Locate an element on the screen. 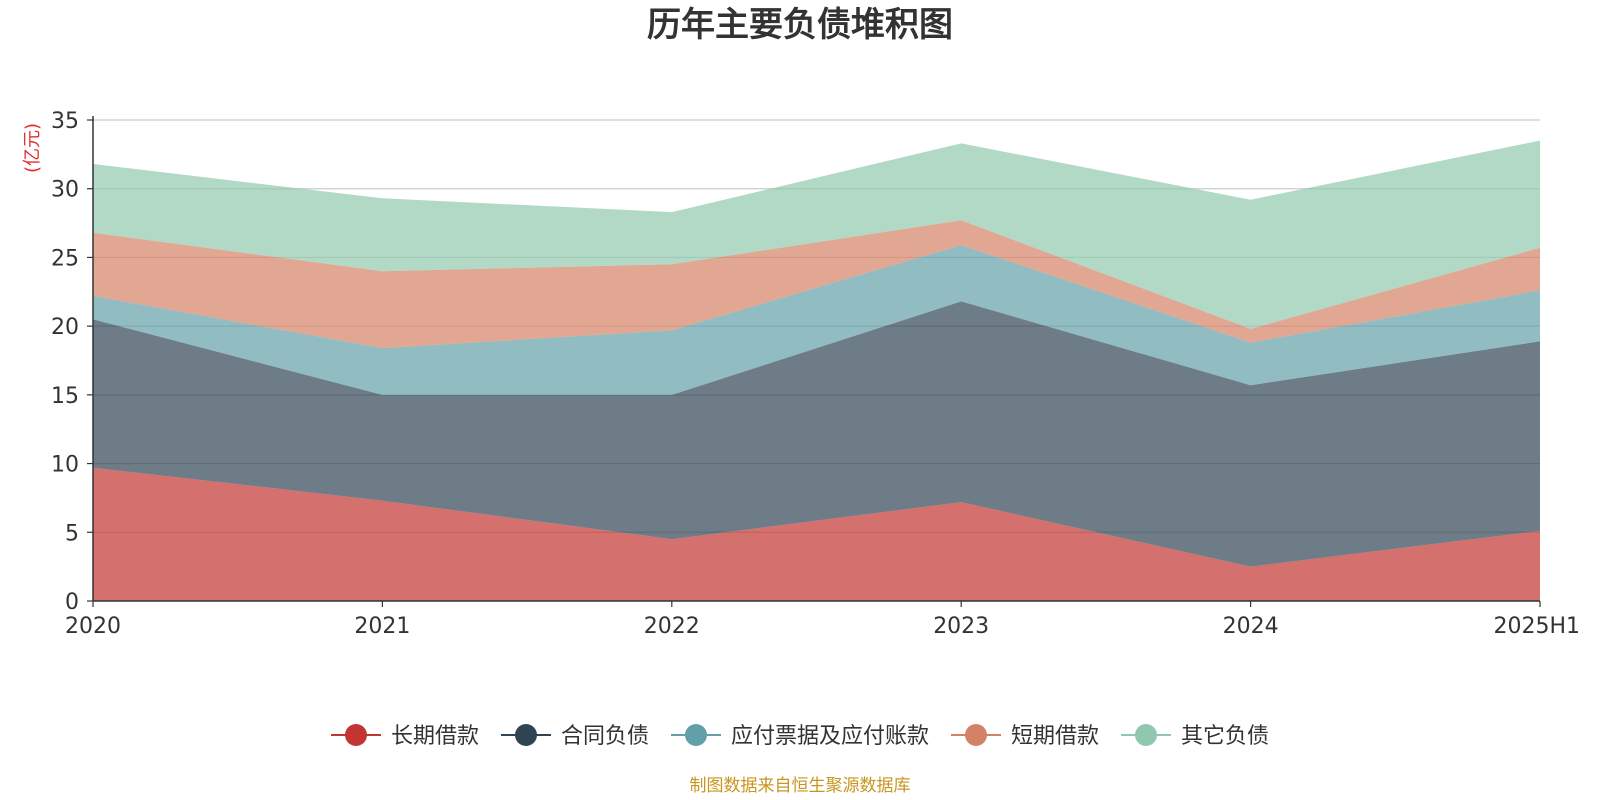 Image resolution: width=1600 pixels, height=800 pixels. x-tick-label: 2024 is located at coordinates (1251, 626).